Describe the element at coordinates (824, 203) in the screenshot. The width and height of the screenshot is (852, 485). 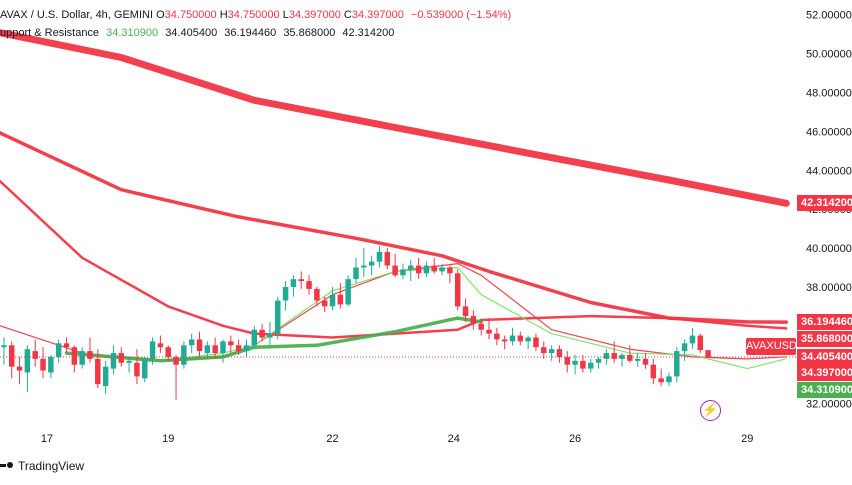
I see `price-tag: 42.314200` at that location.